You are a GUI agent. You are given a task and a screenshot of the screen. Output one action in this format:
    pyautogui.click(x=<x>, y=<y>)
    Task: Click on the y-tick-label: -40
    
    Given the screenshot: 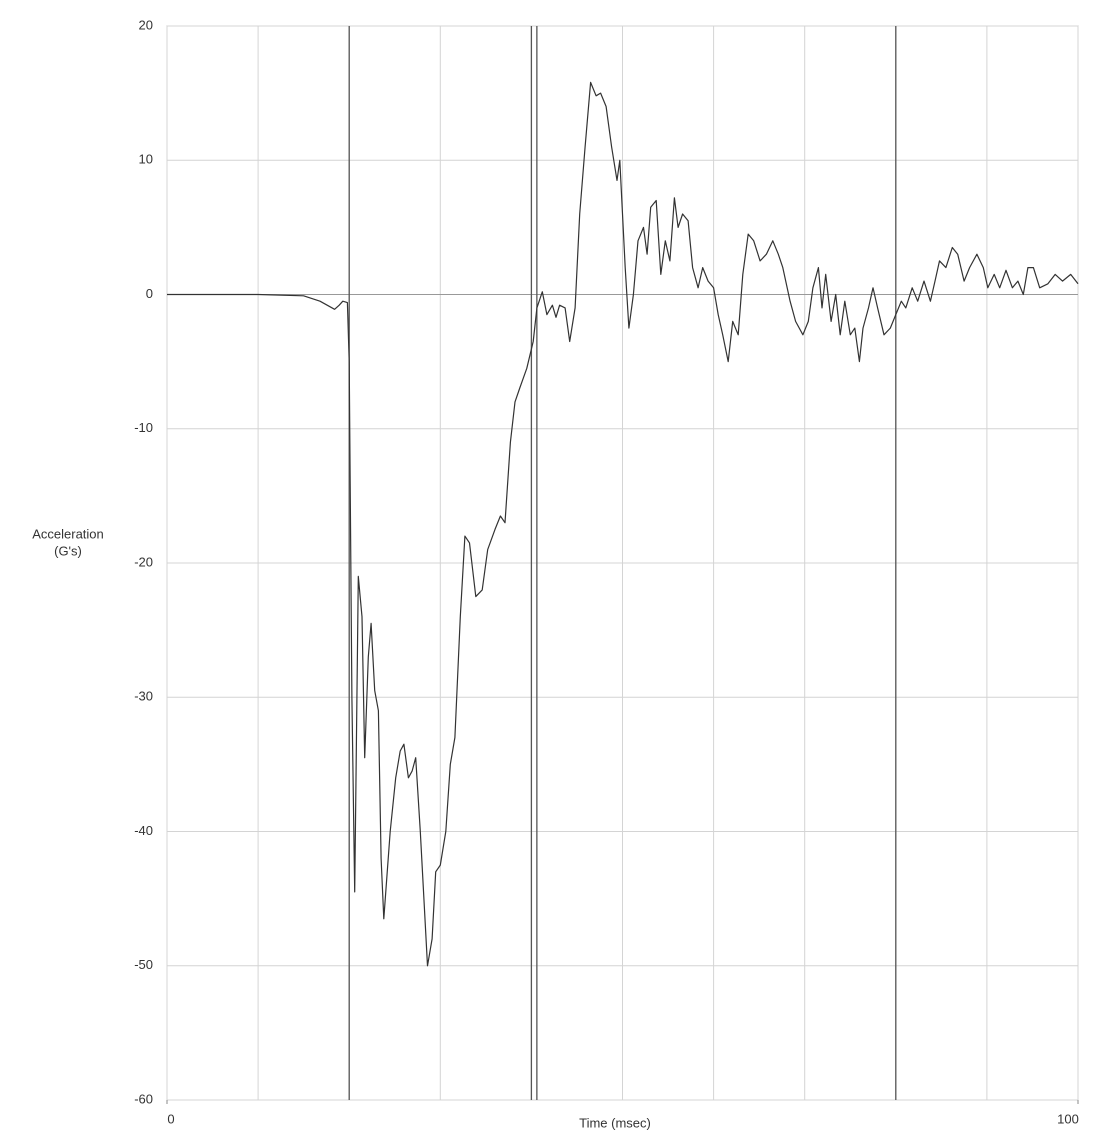 What is the action you would take?
    pyautogui.click(x=143, y=830)
    